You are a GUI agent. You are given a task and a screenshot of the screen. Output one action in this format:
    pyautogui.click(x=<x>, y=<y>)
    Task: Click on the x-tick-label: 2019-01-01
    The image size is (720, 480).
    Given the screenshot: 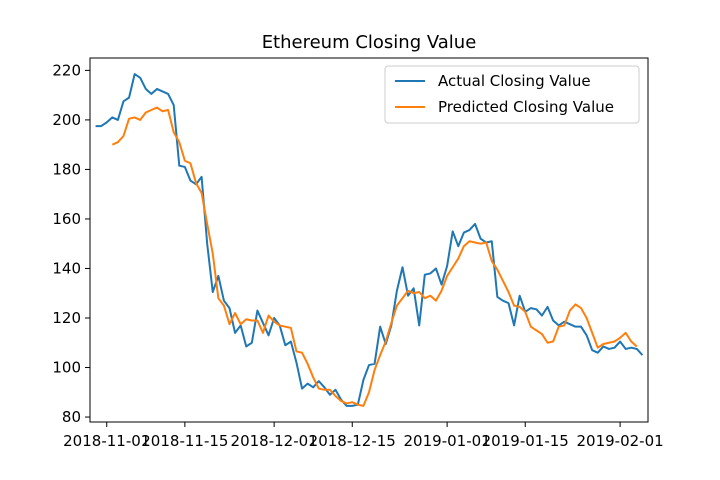 What is the action you would take?
    pyautogui.click(x=447, y=441)
    